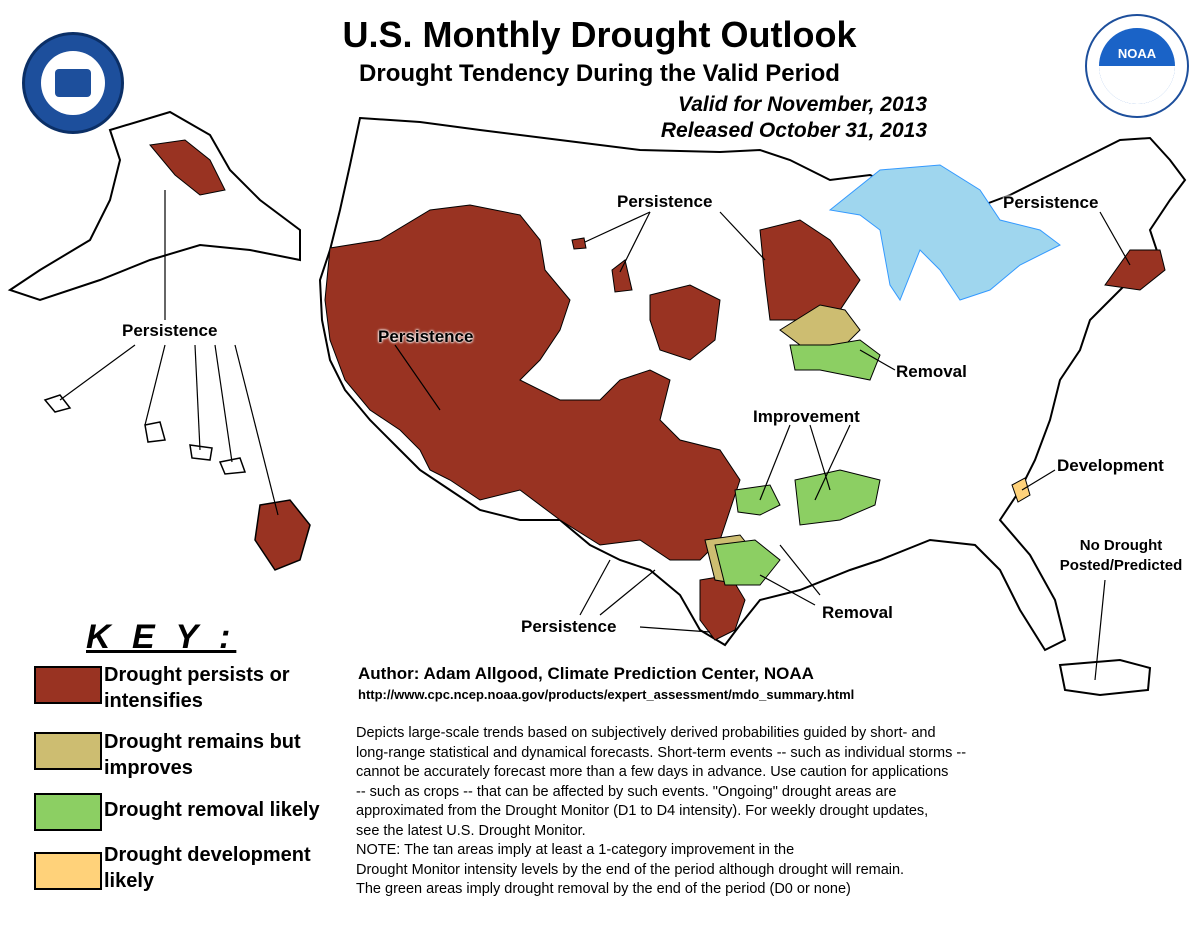 This screenshot has height=926, width=1199. What do you see at coordinates (599, 34) in the screenshot?
I see `page-title: U.S. Monthly Drought Outlook` at bounding box center [599, 34].